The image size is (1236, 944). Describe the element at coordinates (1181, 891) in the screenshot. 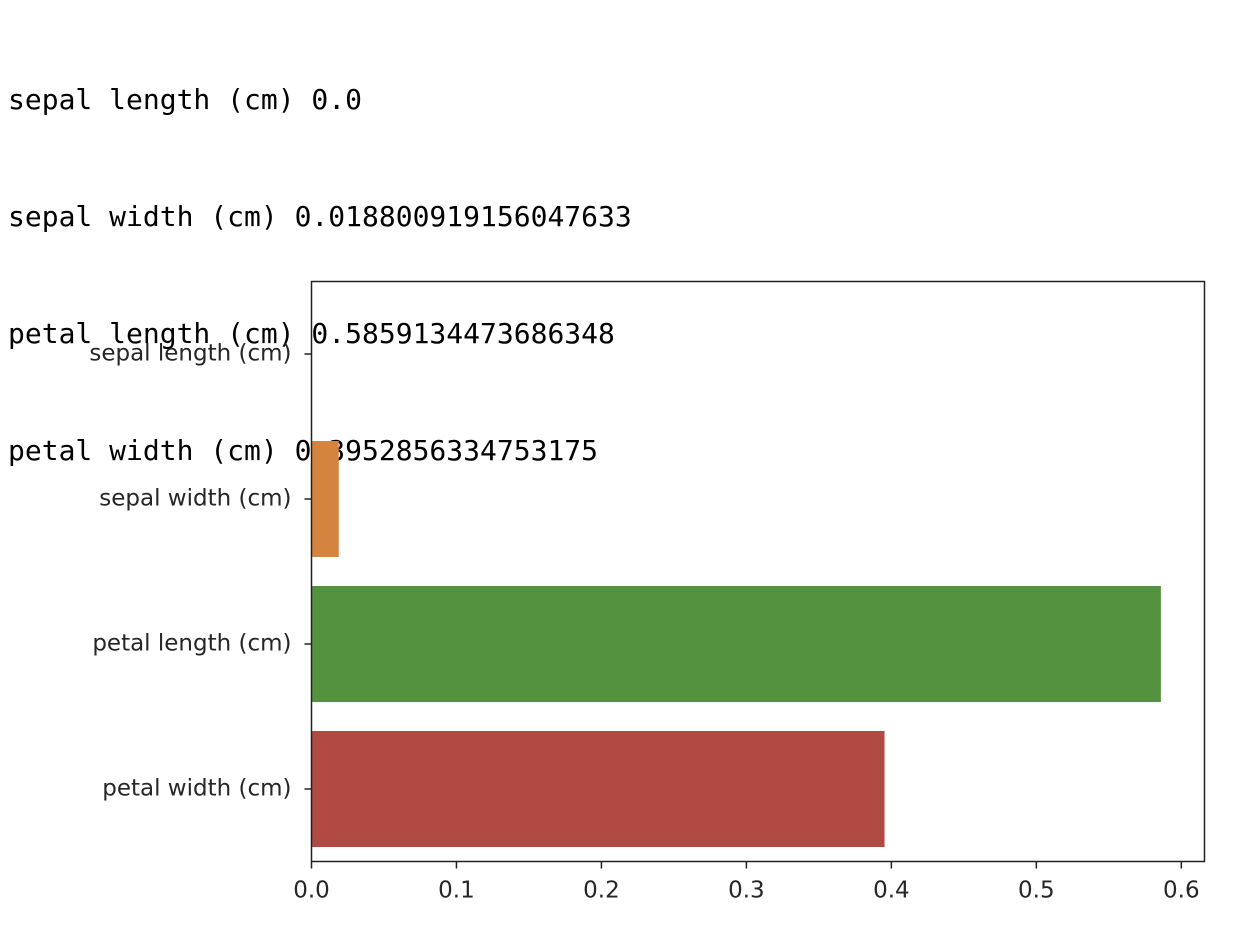

I see `x-tick-label: 0.6` at that location.